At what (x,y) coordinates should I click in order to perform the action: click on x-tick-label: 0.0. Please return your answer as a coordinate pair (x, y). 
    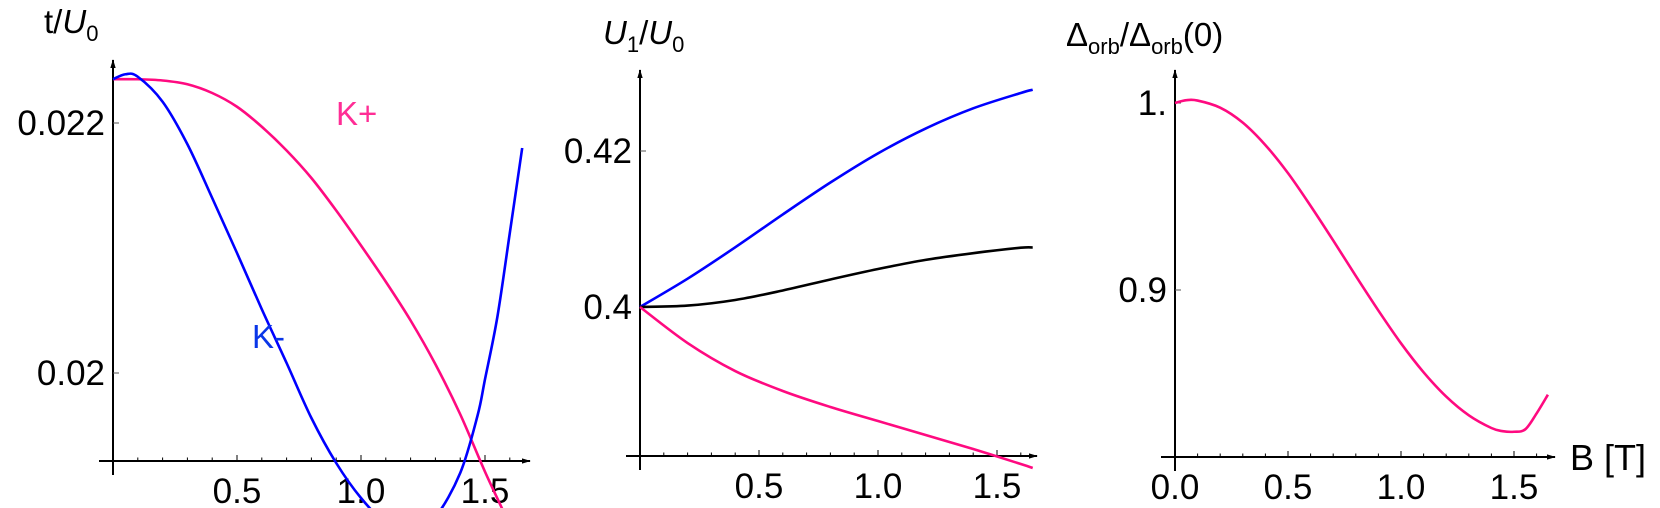
    Looking at the image, I should click on (1175, 487).